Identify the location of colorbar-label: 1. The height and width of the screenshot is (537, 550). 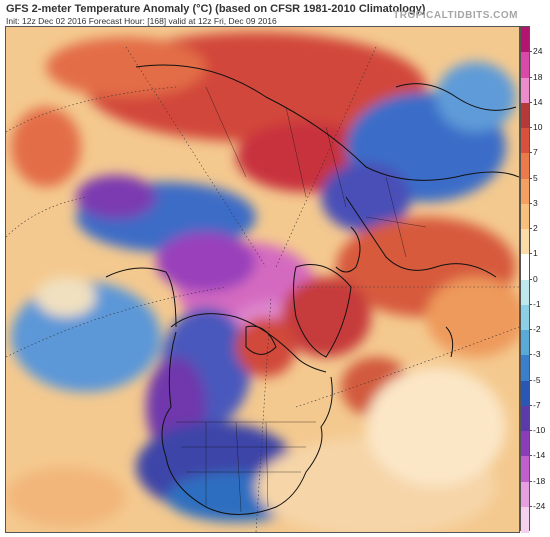
(535, 253).